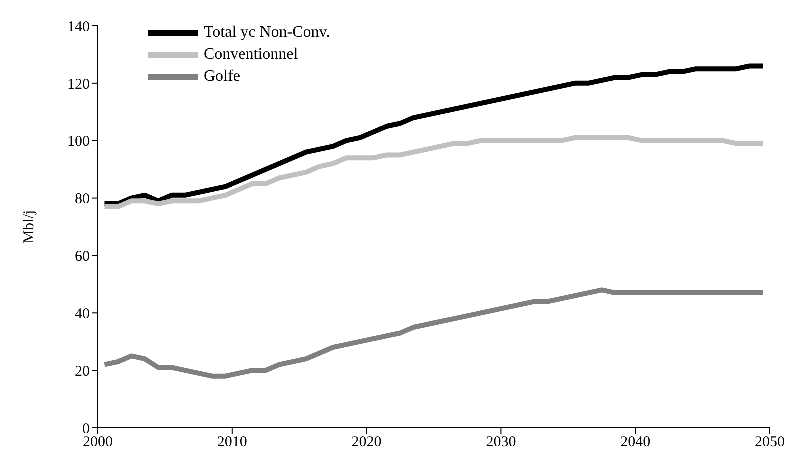 The height and width of the screenshot is (466, 796). Describe the element at coordinates (232, 442) in the screenshot. I see `x-tick-label: 2010` at that location.